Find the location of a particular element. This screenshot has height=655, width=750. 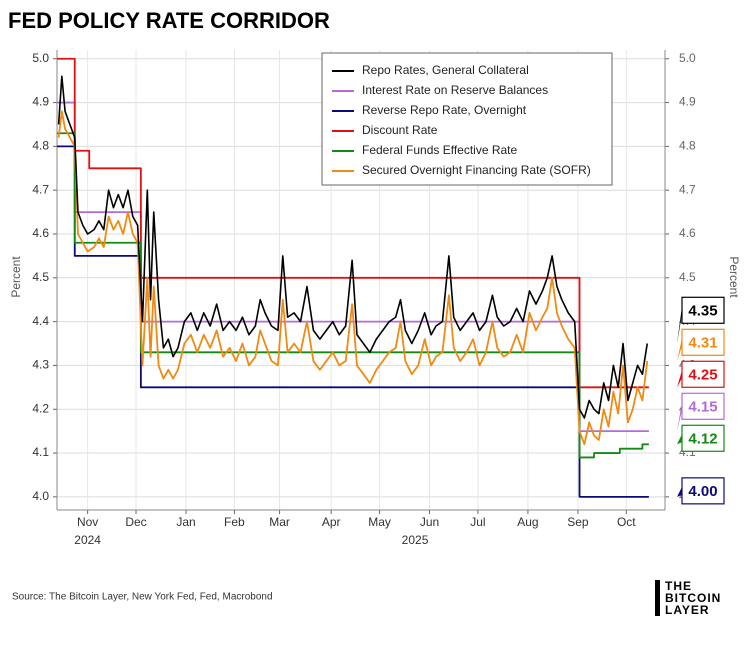

legend-label: Secured Overnight Financing Rate (SOFR) is located at coordinates (476, 170).